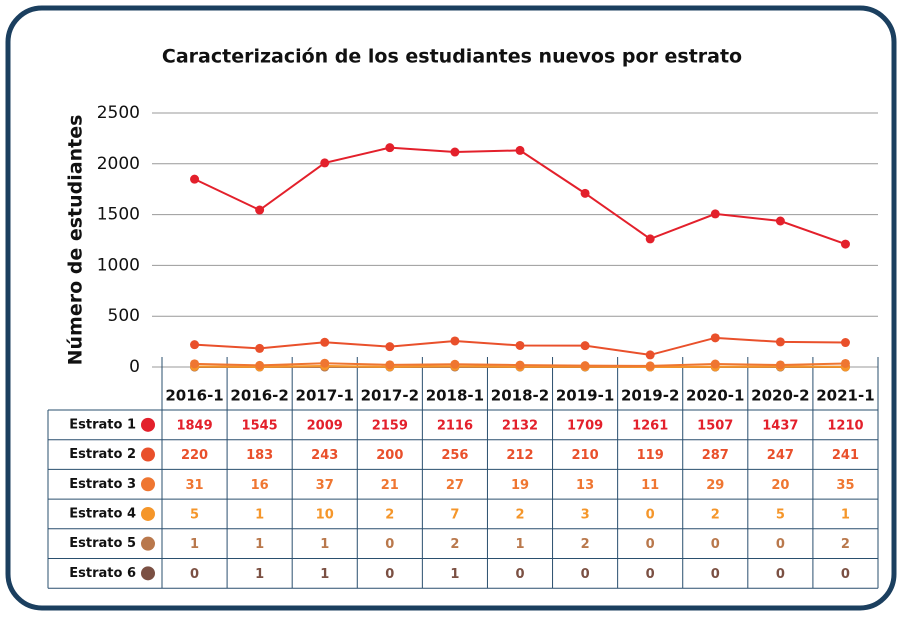 The image size is (904, 617). Describe the element at coordinates (390, 425) in the screenshot. I see `table-cell: 2159` at that location.